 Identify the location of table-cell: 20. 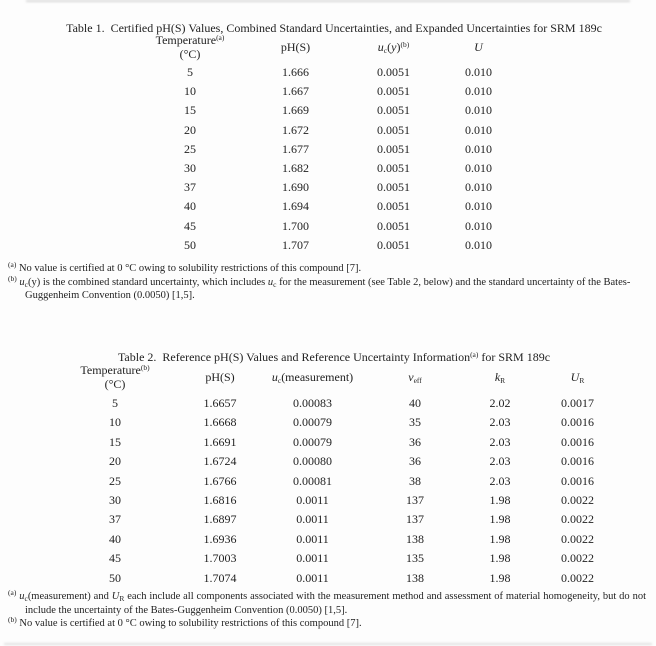
(115, 461).